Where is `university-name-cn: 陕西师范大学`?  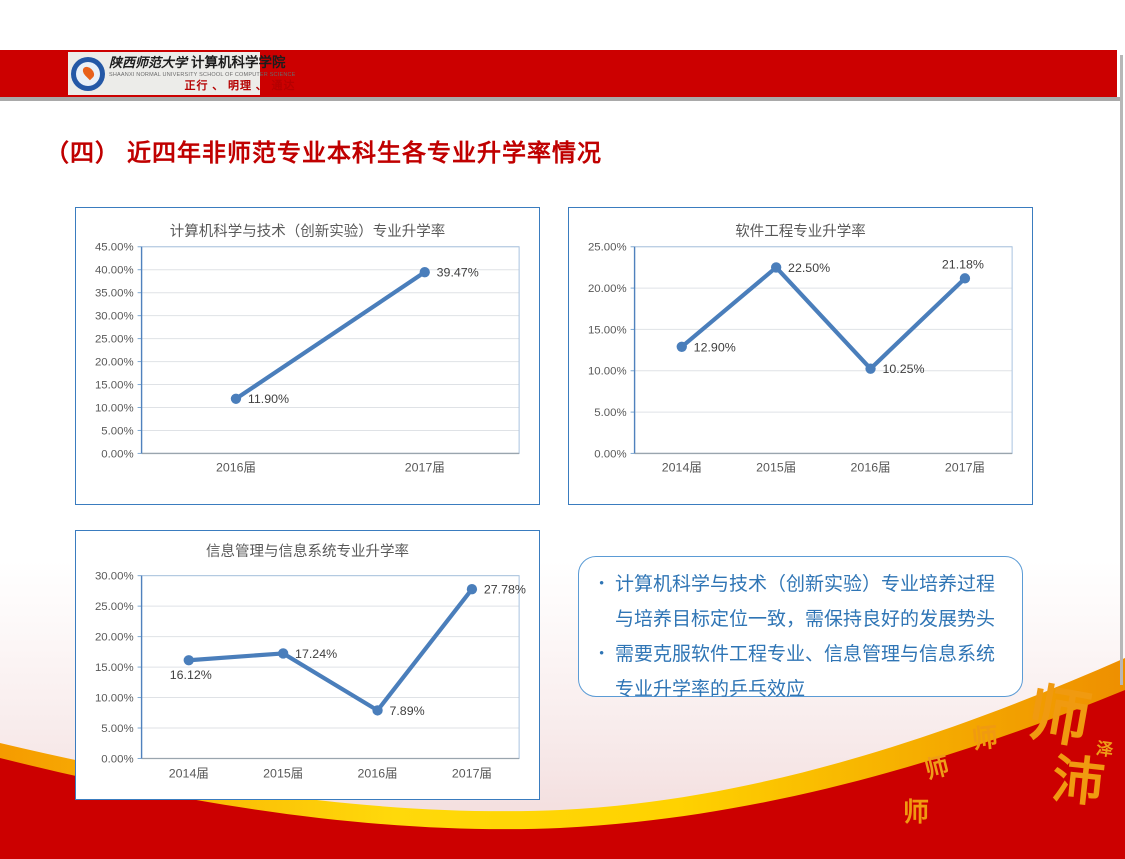
university-name-cn: 陕西师范大学 is located at coordinates (148, 62).